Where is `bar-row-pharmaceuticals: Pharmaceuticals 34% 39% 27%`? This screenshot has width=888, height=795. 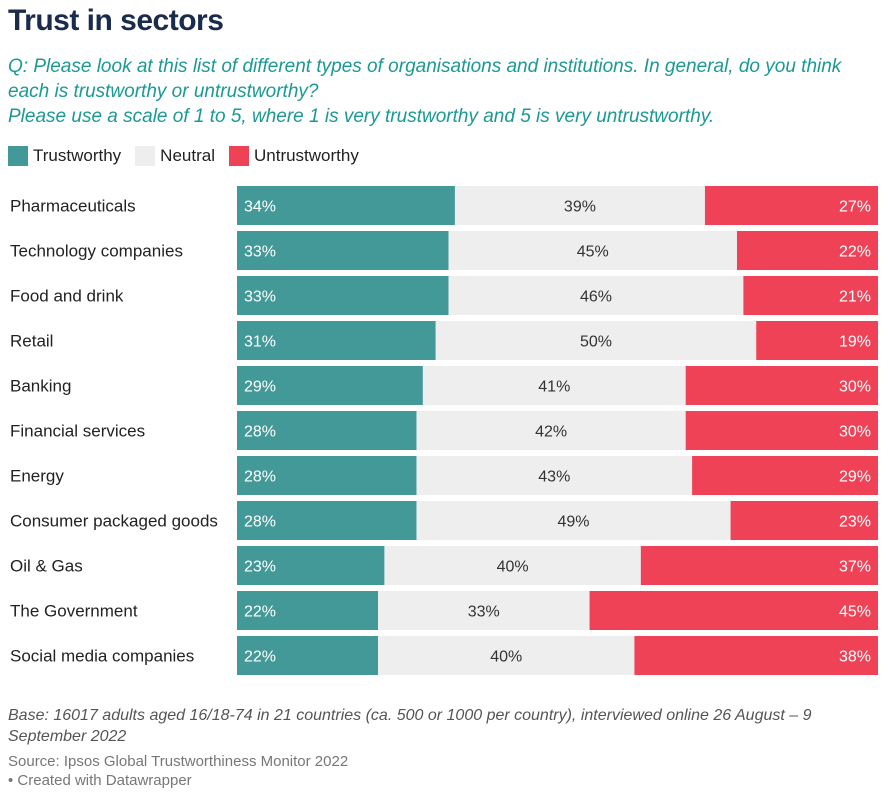 bar-row-pharmaceuticals: Pharmaceuticals 34% 39% 27% is located at coordinates (444, 205).